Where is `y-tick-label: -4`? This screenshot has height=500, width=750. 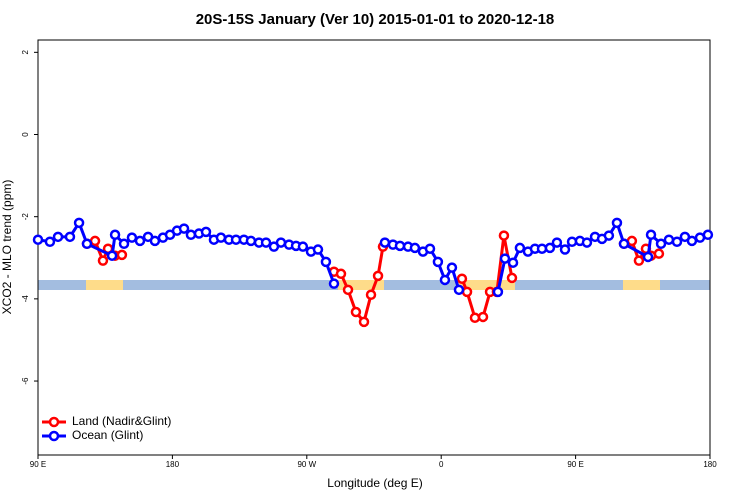 y-tick-label: -4 is located at coordinates (25, 299).